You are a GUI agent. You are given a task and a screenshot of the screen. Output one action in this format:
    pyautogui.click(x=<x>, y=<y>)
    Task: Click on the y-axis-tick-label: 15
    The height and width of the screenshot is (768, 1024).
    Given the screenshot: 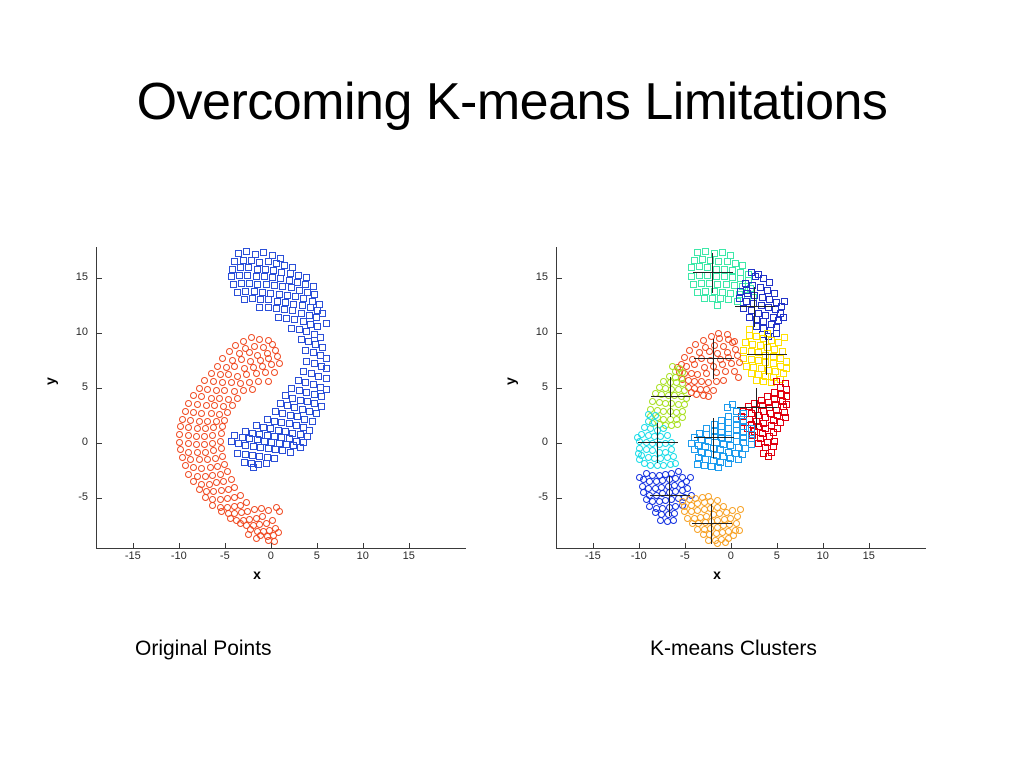 What is the action you would take?
    pyautogui.click(x=541, y=276)
    